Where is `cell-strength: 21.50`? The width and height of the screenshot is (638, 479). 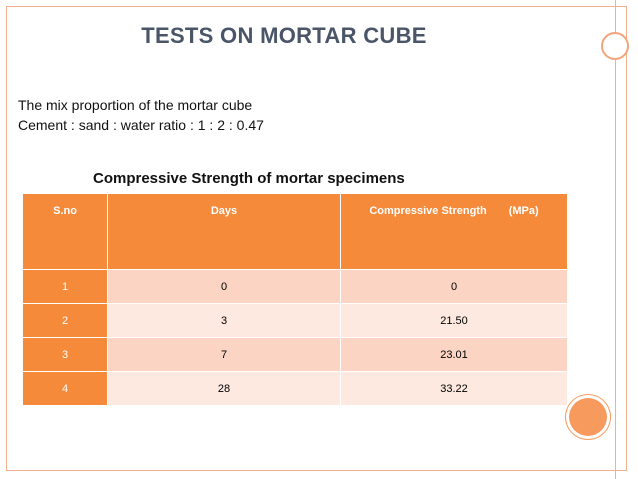
cell-strength: 21.50 is located at coordinates (454, 320).